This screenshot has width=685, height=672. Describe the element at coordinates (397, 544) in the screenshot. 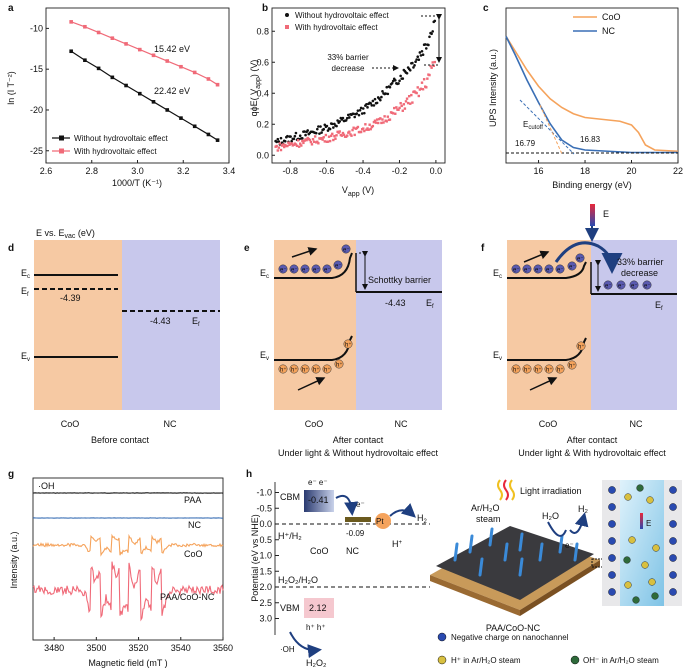

I see `panel-h-hplus: H+` at that location.